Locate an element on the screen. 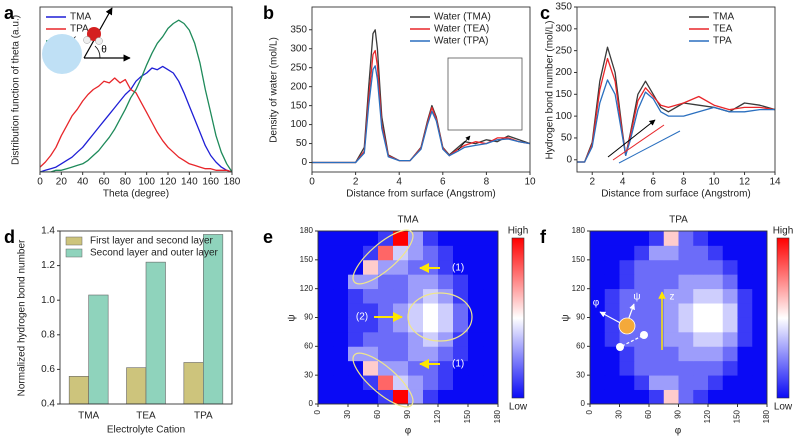  x-tick-label: 6 is located at coordinates (653, 182).